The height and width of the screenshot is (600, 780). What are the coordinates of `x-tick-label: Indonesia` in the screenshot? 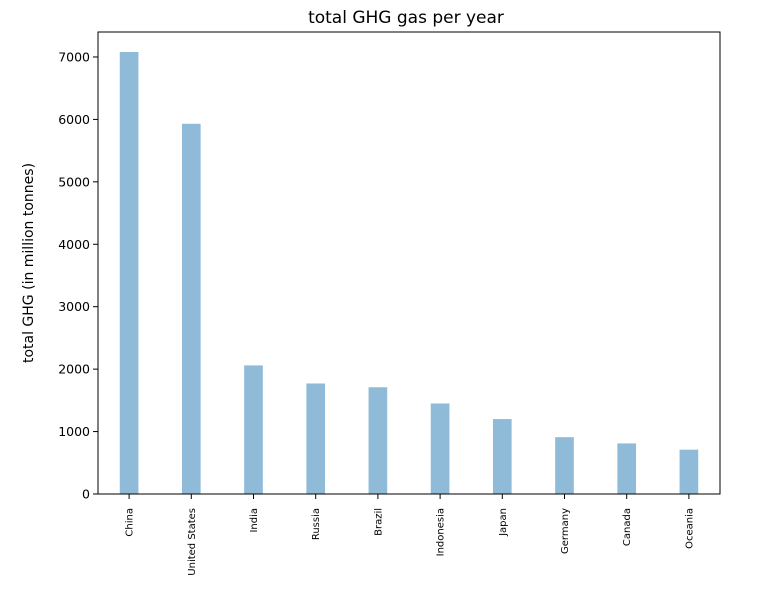 It's located at (441, 532).